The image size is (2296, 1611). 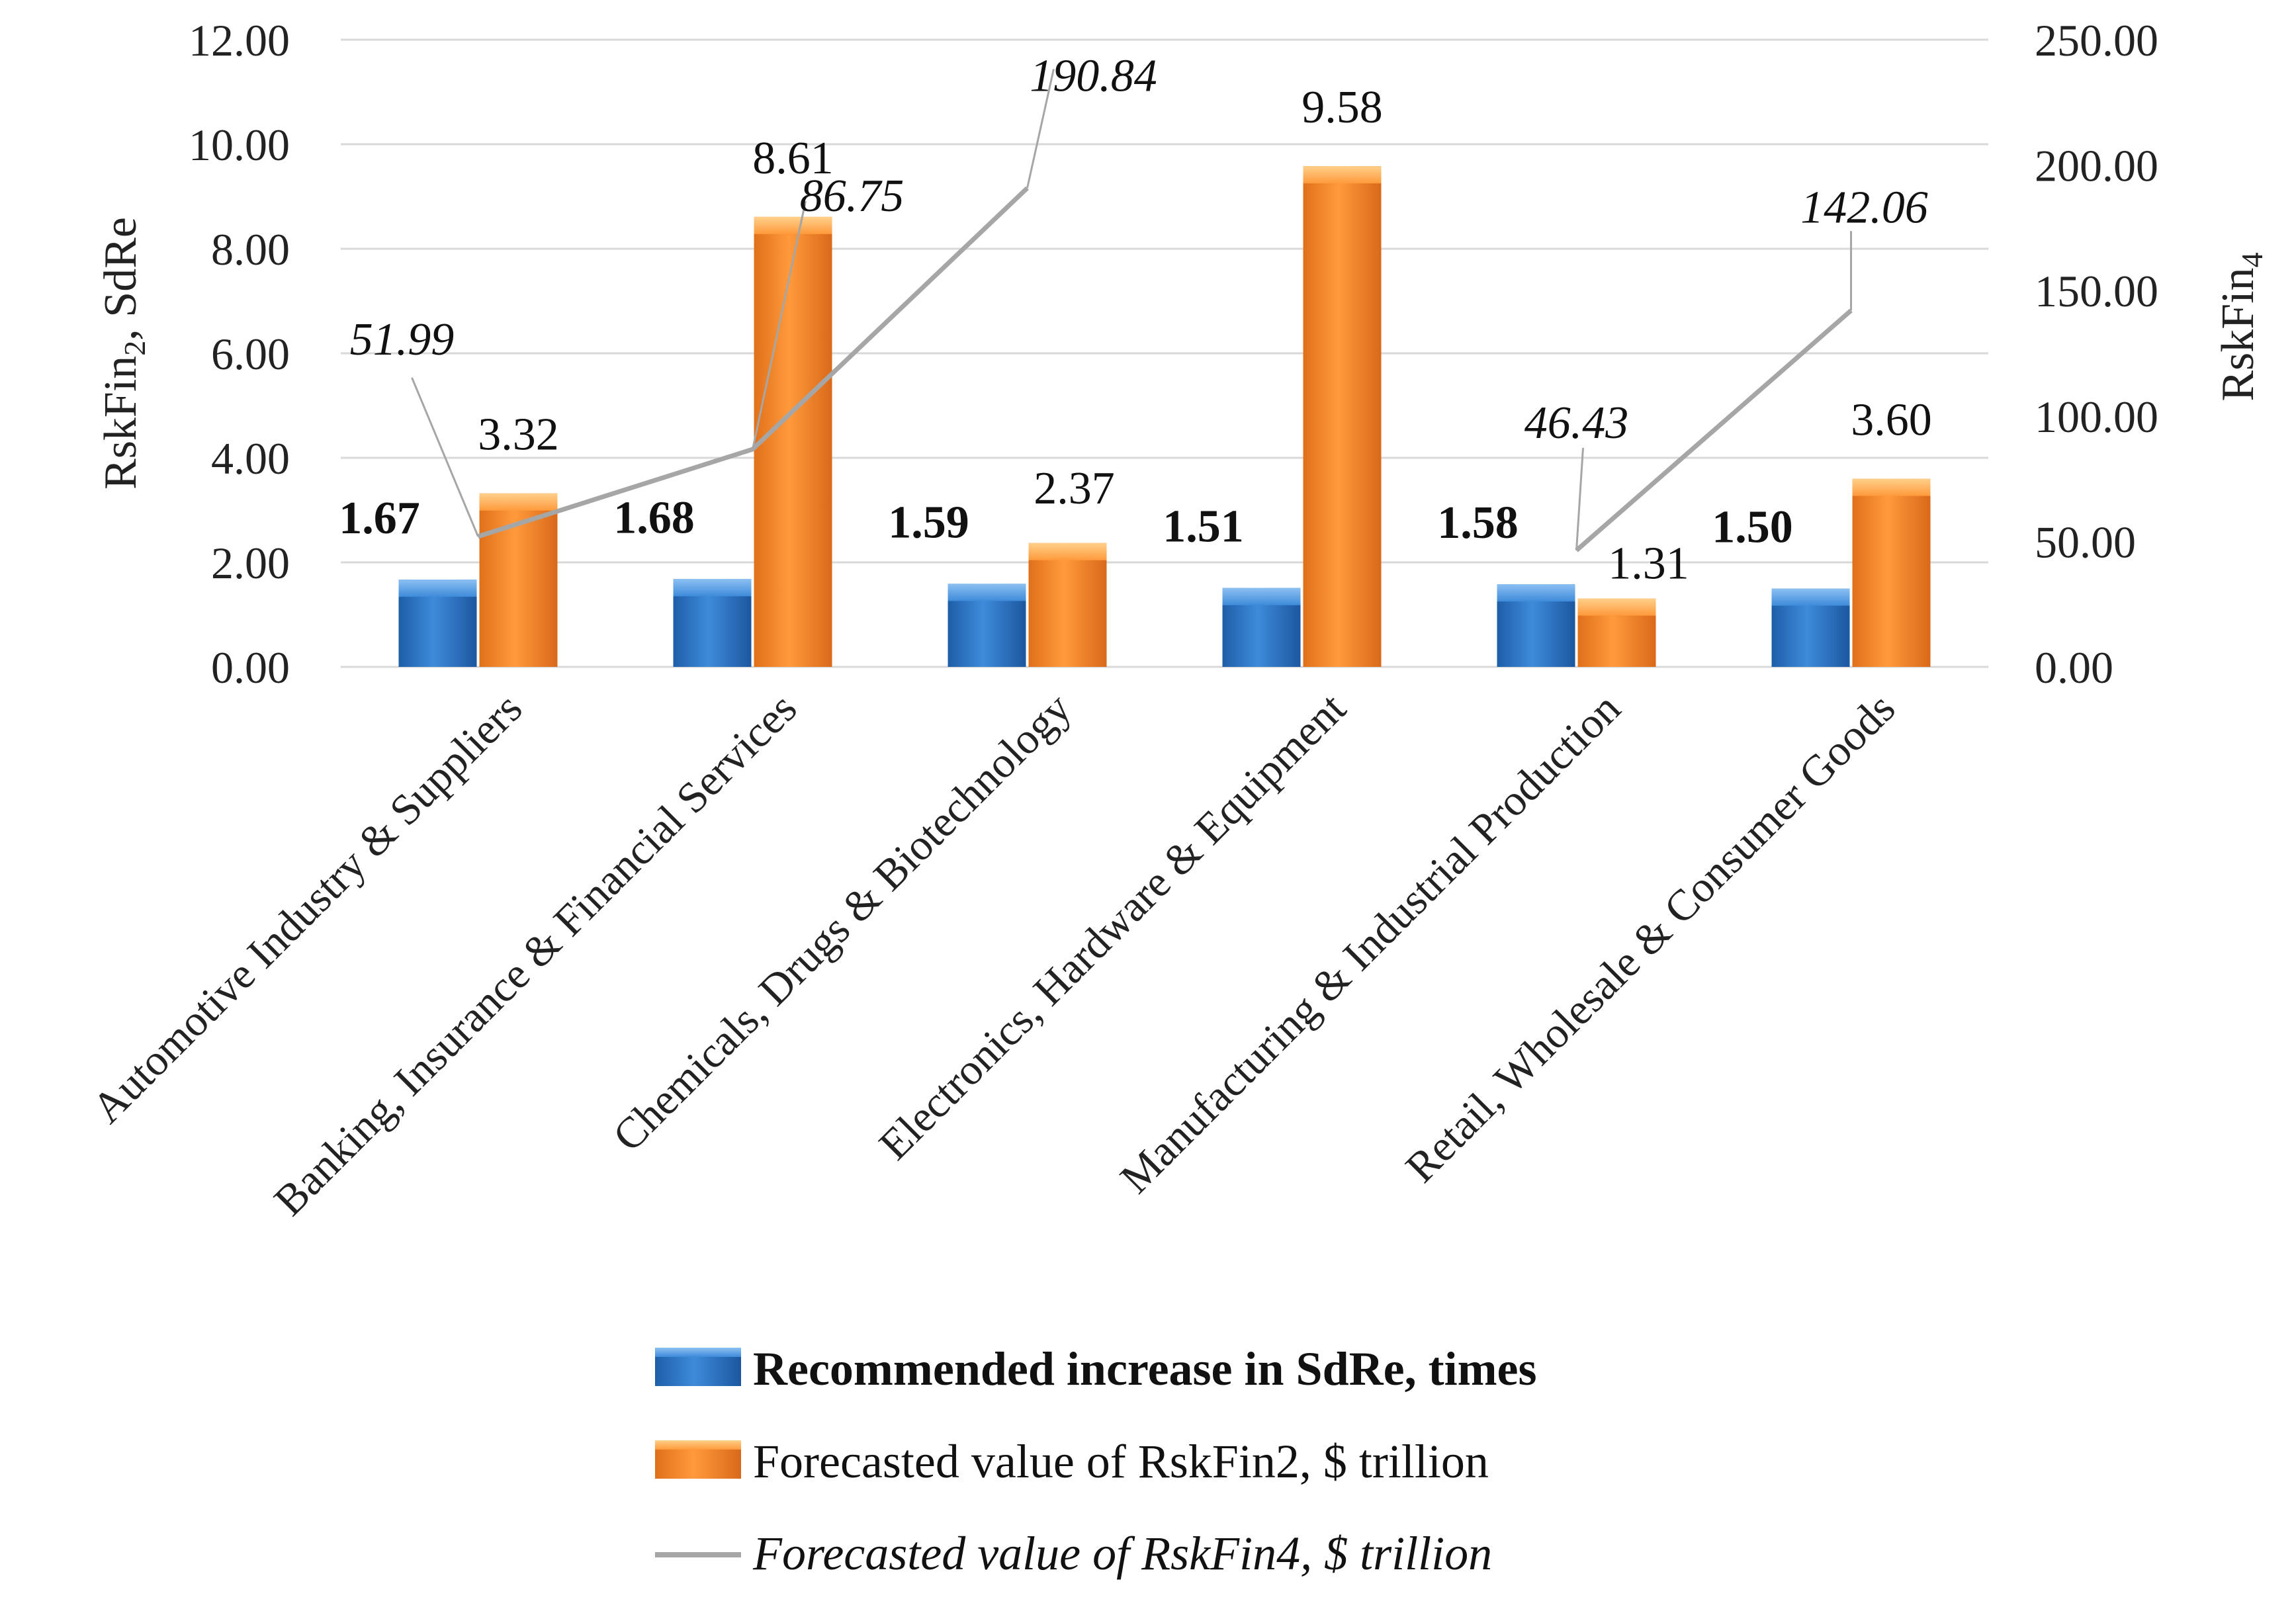 I want to click on left-tick-label: 2.00, so click(x=250, y=563).